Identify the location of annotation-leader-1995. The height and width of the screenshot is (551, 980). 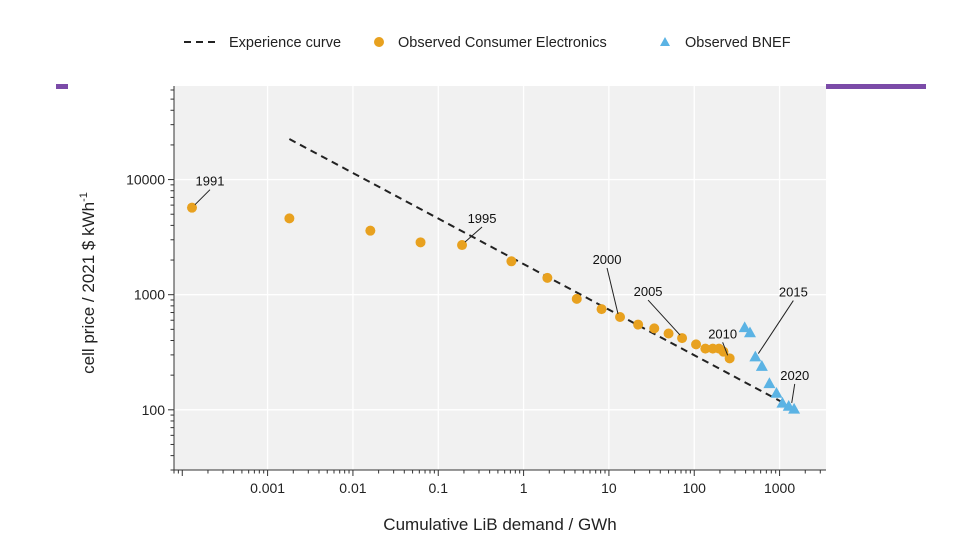
(473, 234).